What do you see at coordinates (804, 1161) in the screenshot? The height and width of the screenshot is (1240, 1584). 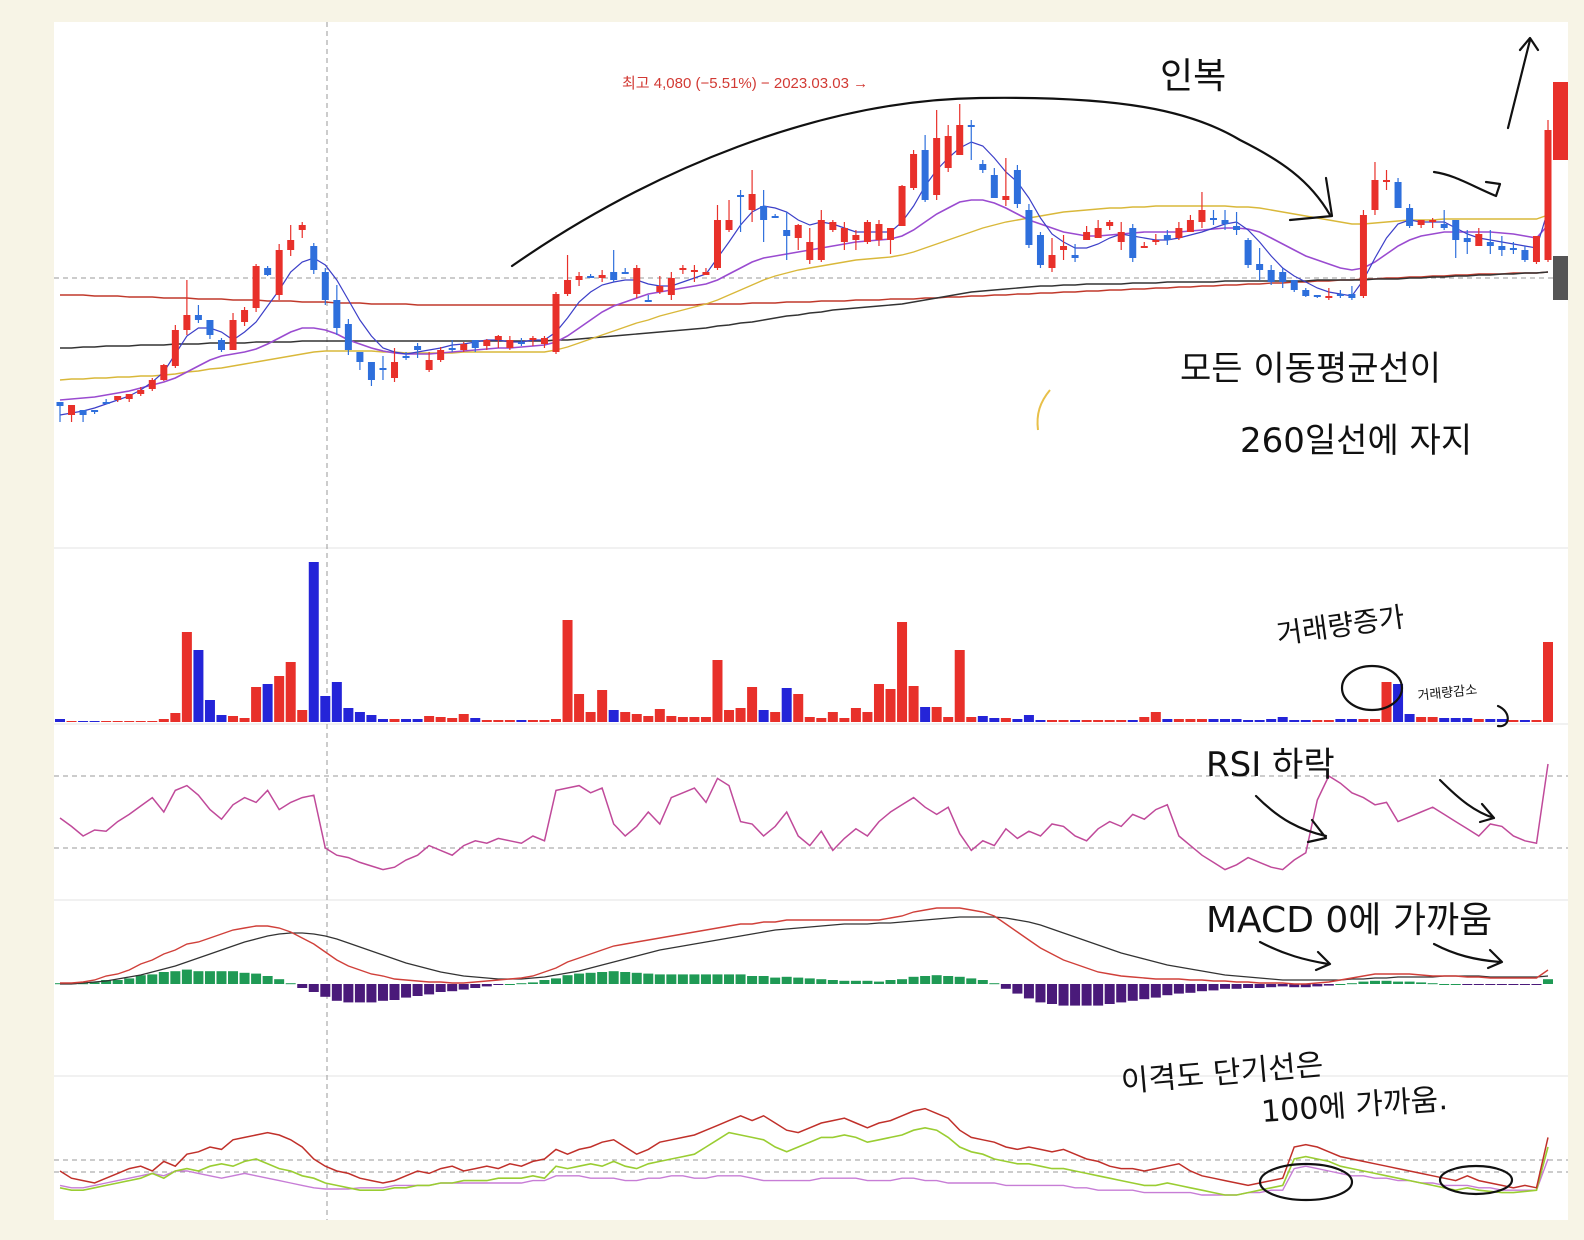 I see `disparity-line-b` at bounding box center [804, 1161].